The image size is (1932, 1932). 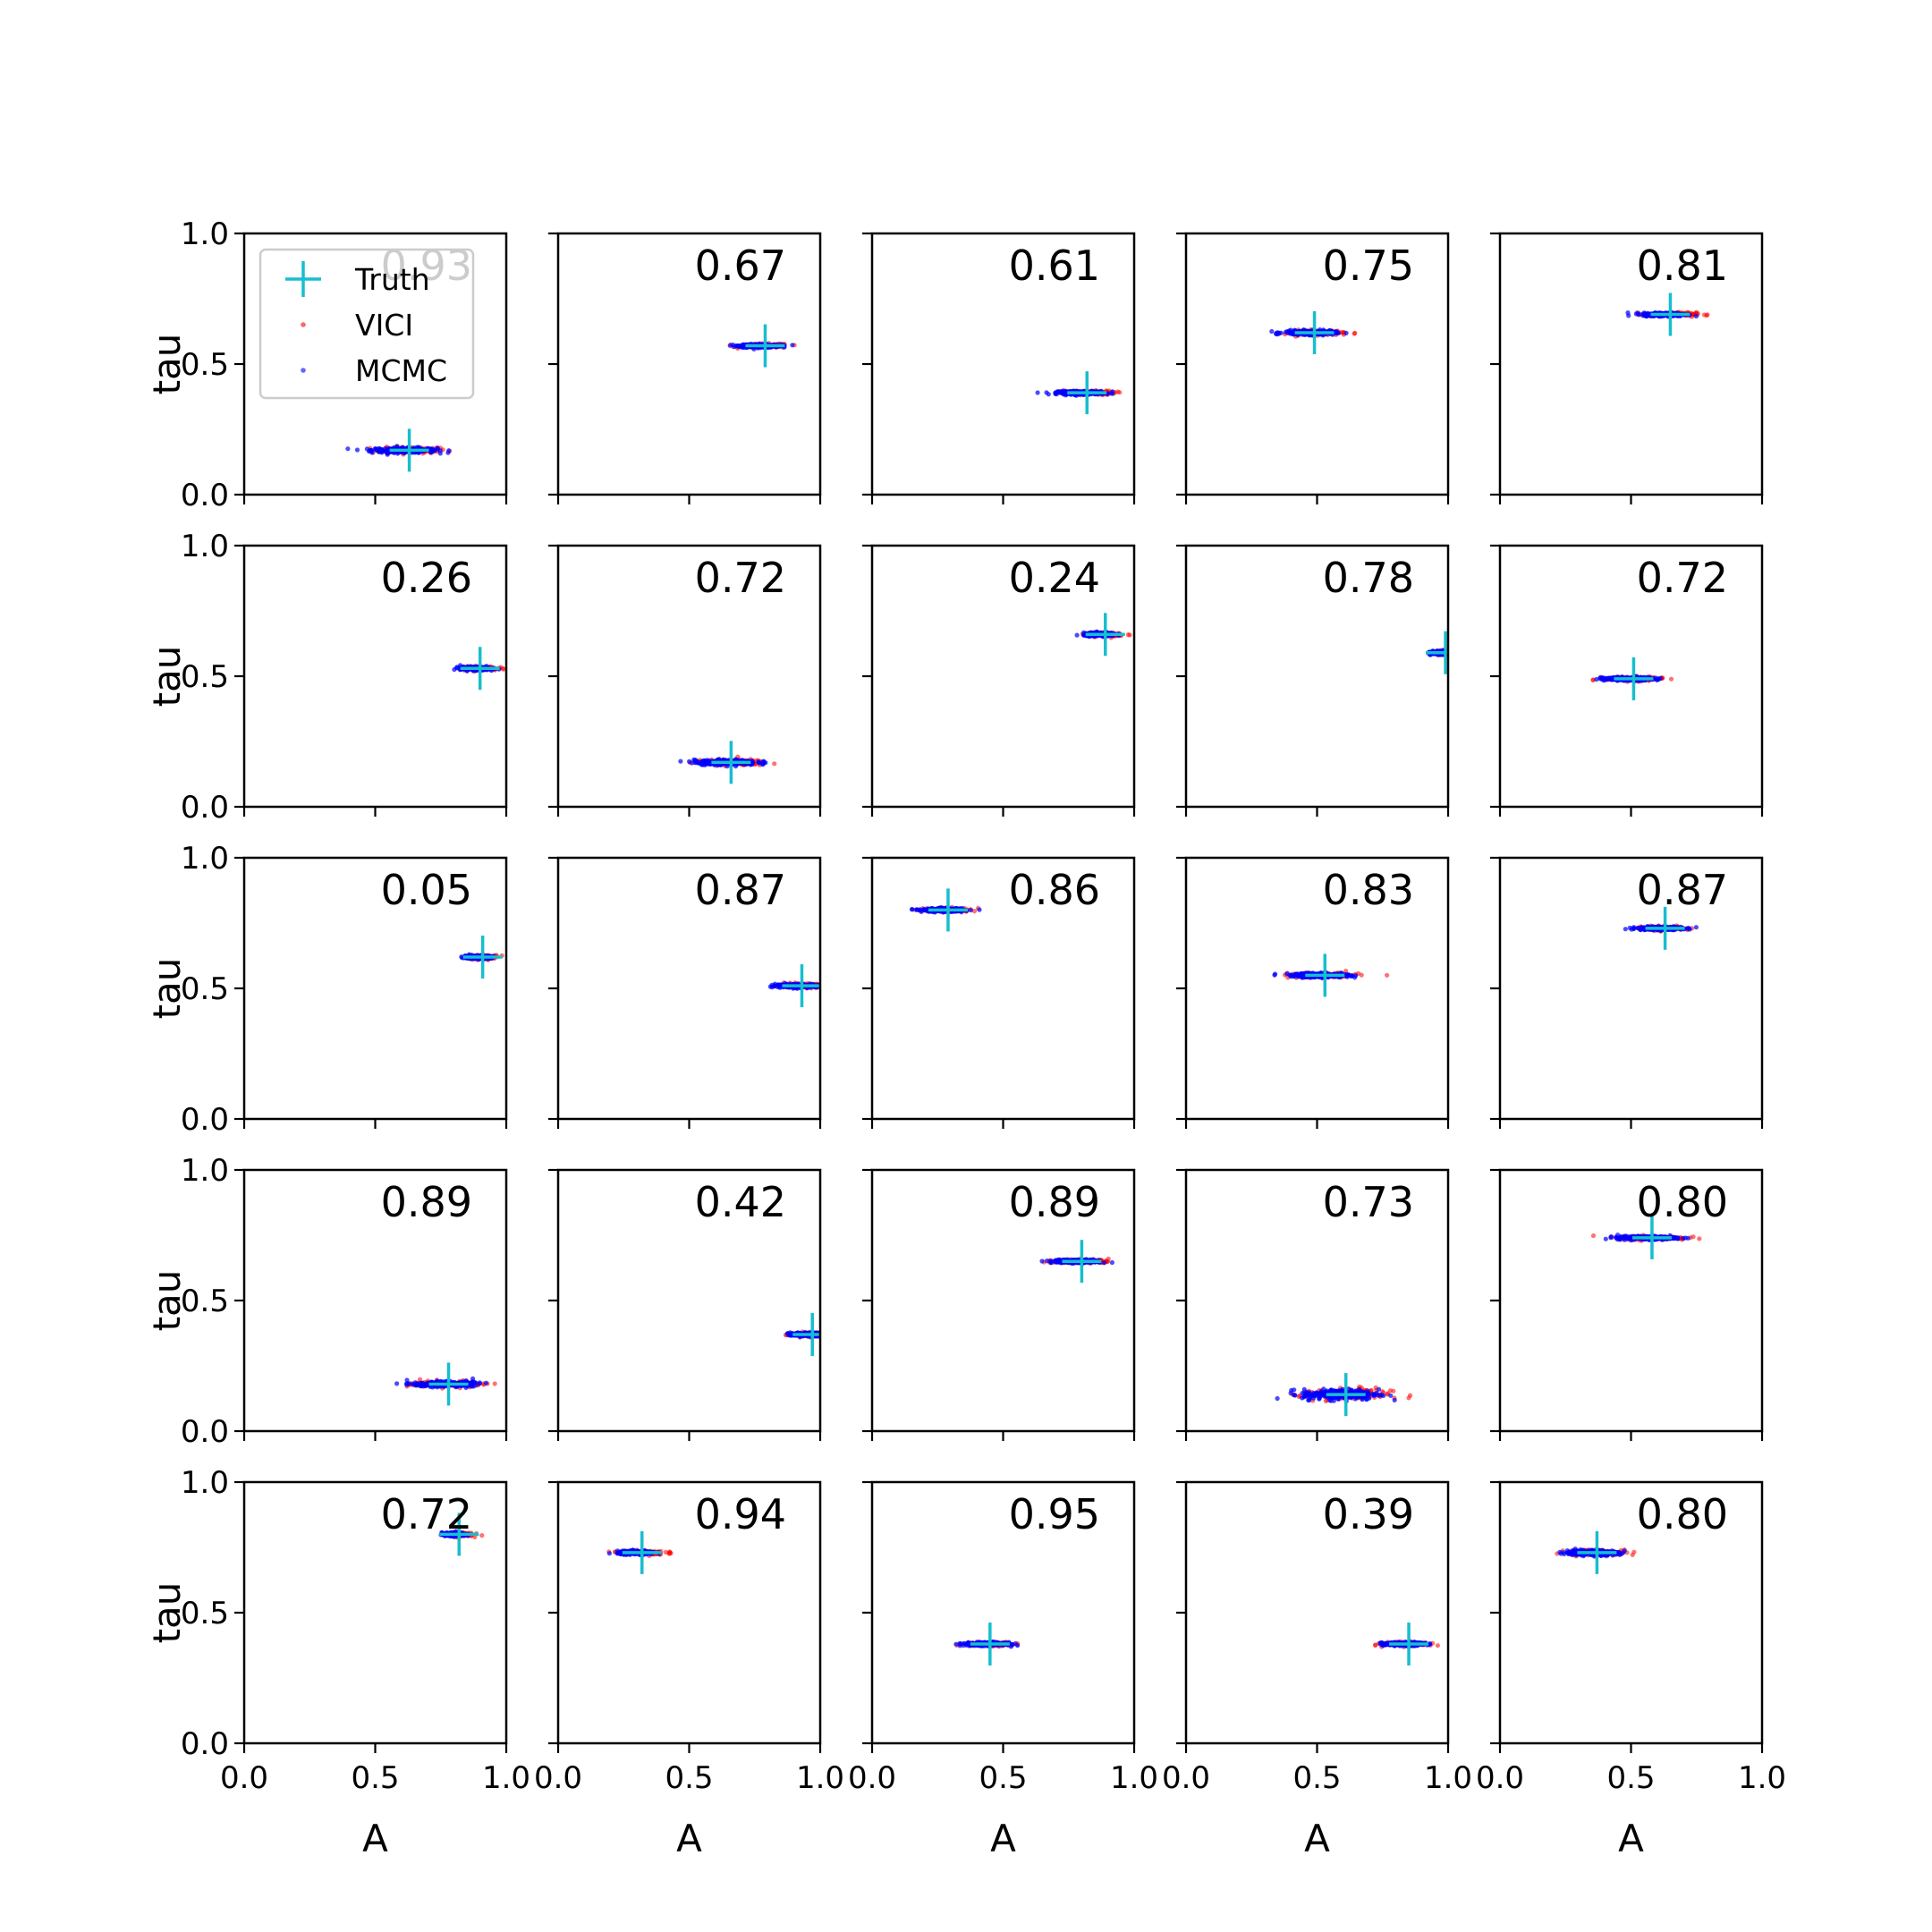 What do you see at coordinates (685, 368) in the screenshot?
I see `panel-2: 0.67` at bounding box center [685, 368].